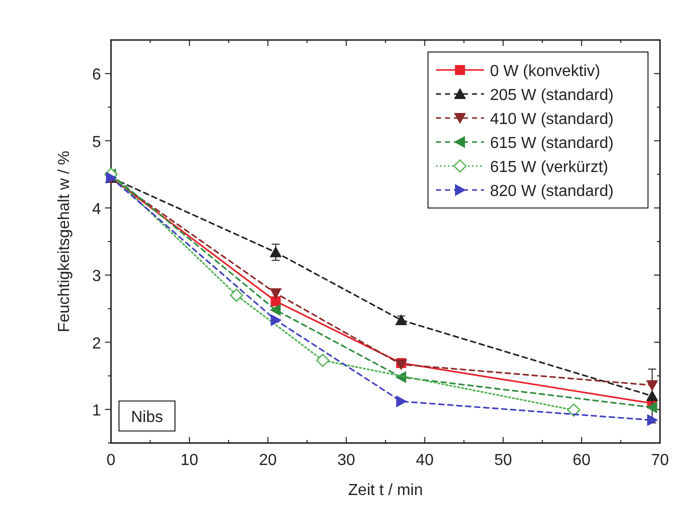 The width and height of the screenshot is (679, 532). I want to click on x-axis-title: Zeit t / min, so click(385, 490).